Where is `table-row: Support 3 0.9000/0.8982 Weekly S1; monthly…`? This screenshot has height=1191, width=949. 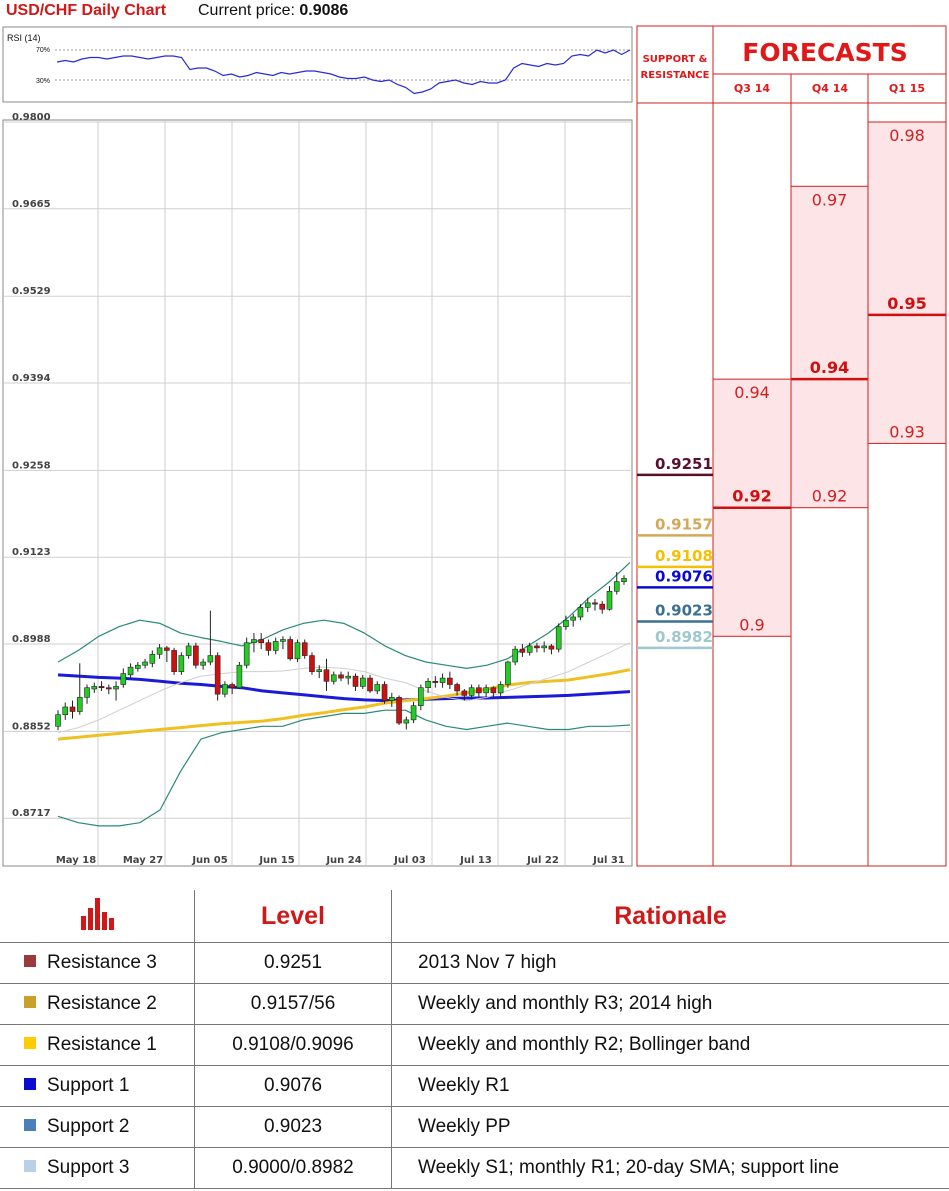
table-row: Support 3 0.9000/0.8982 Weekly S1; monthly… is located at coordinates (474, 1168).